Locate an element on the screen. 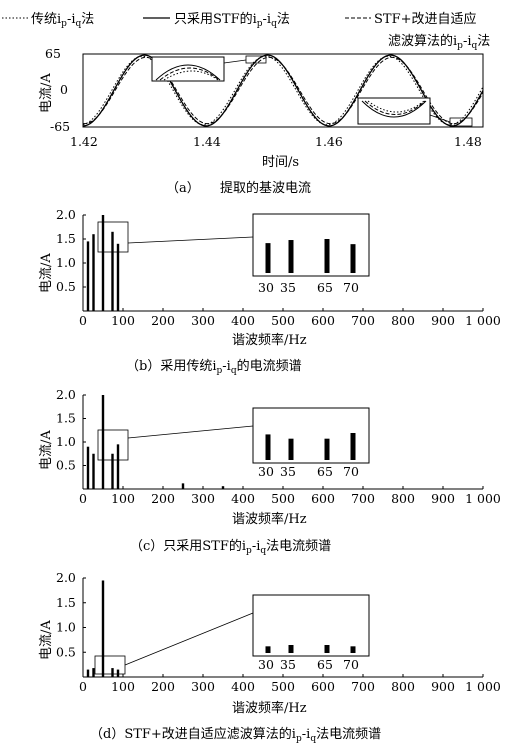  legend-label-stf: 只采用STF的ip-iq法 is located at coordinates (232, 20).